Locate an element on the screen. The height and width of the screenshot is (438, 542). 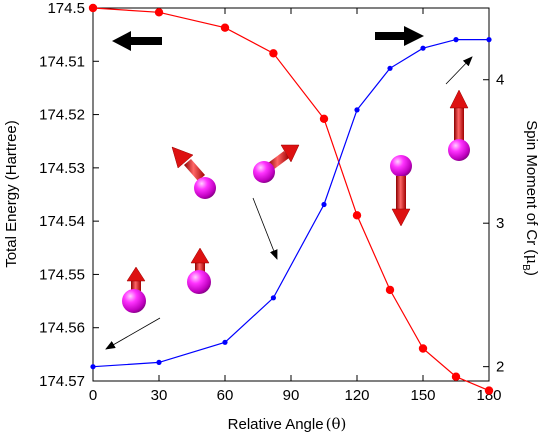
left-tick-label: 174.51 is located at coordinates (62, 61).